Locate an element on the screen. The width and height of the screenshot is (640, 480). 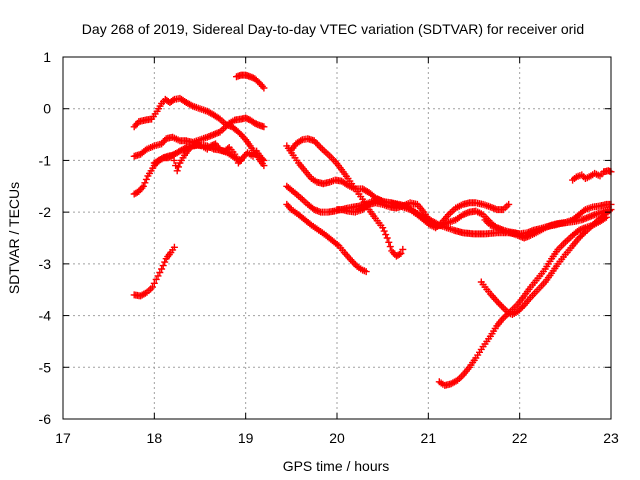
series-s15 is located at coordinates (592, 175).